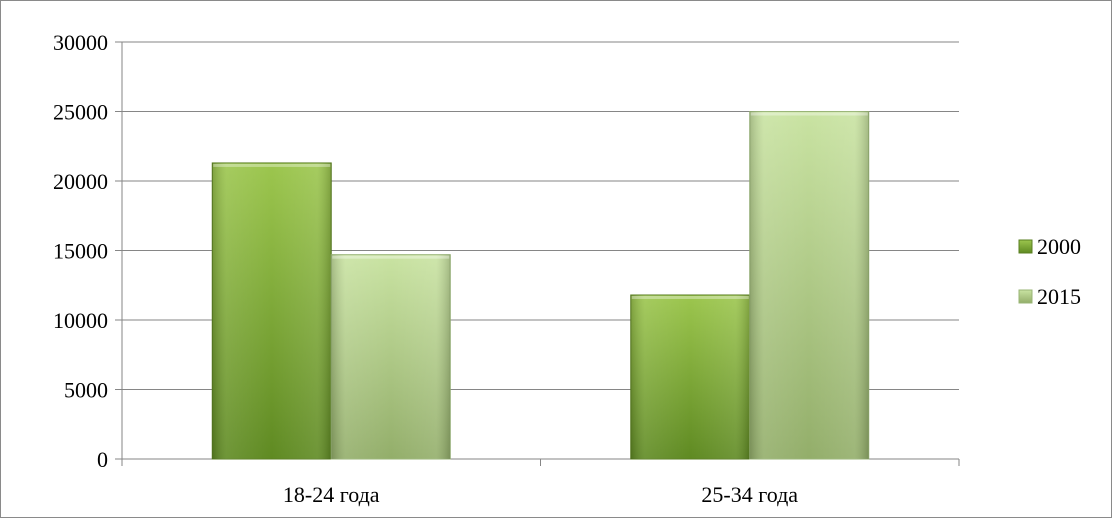 Image resolution: width=1112 pixels, height=519 pixels. I want to click on y-tick-label: 30000, so click(80, 42).